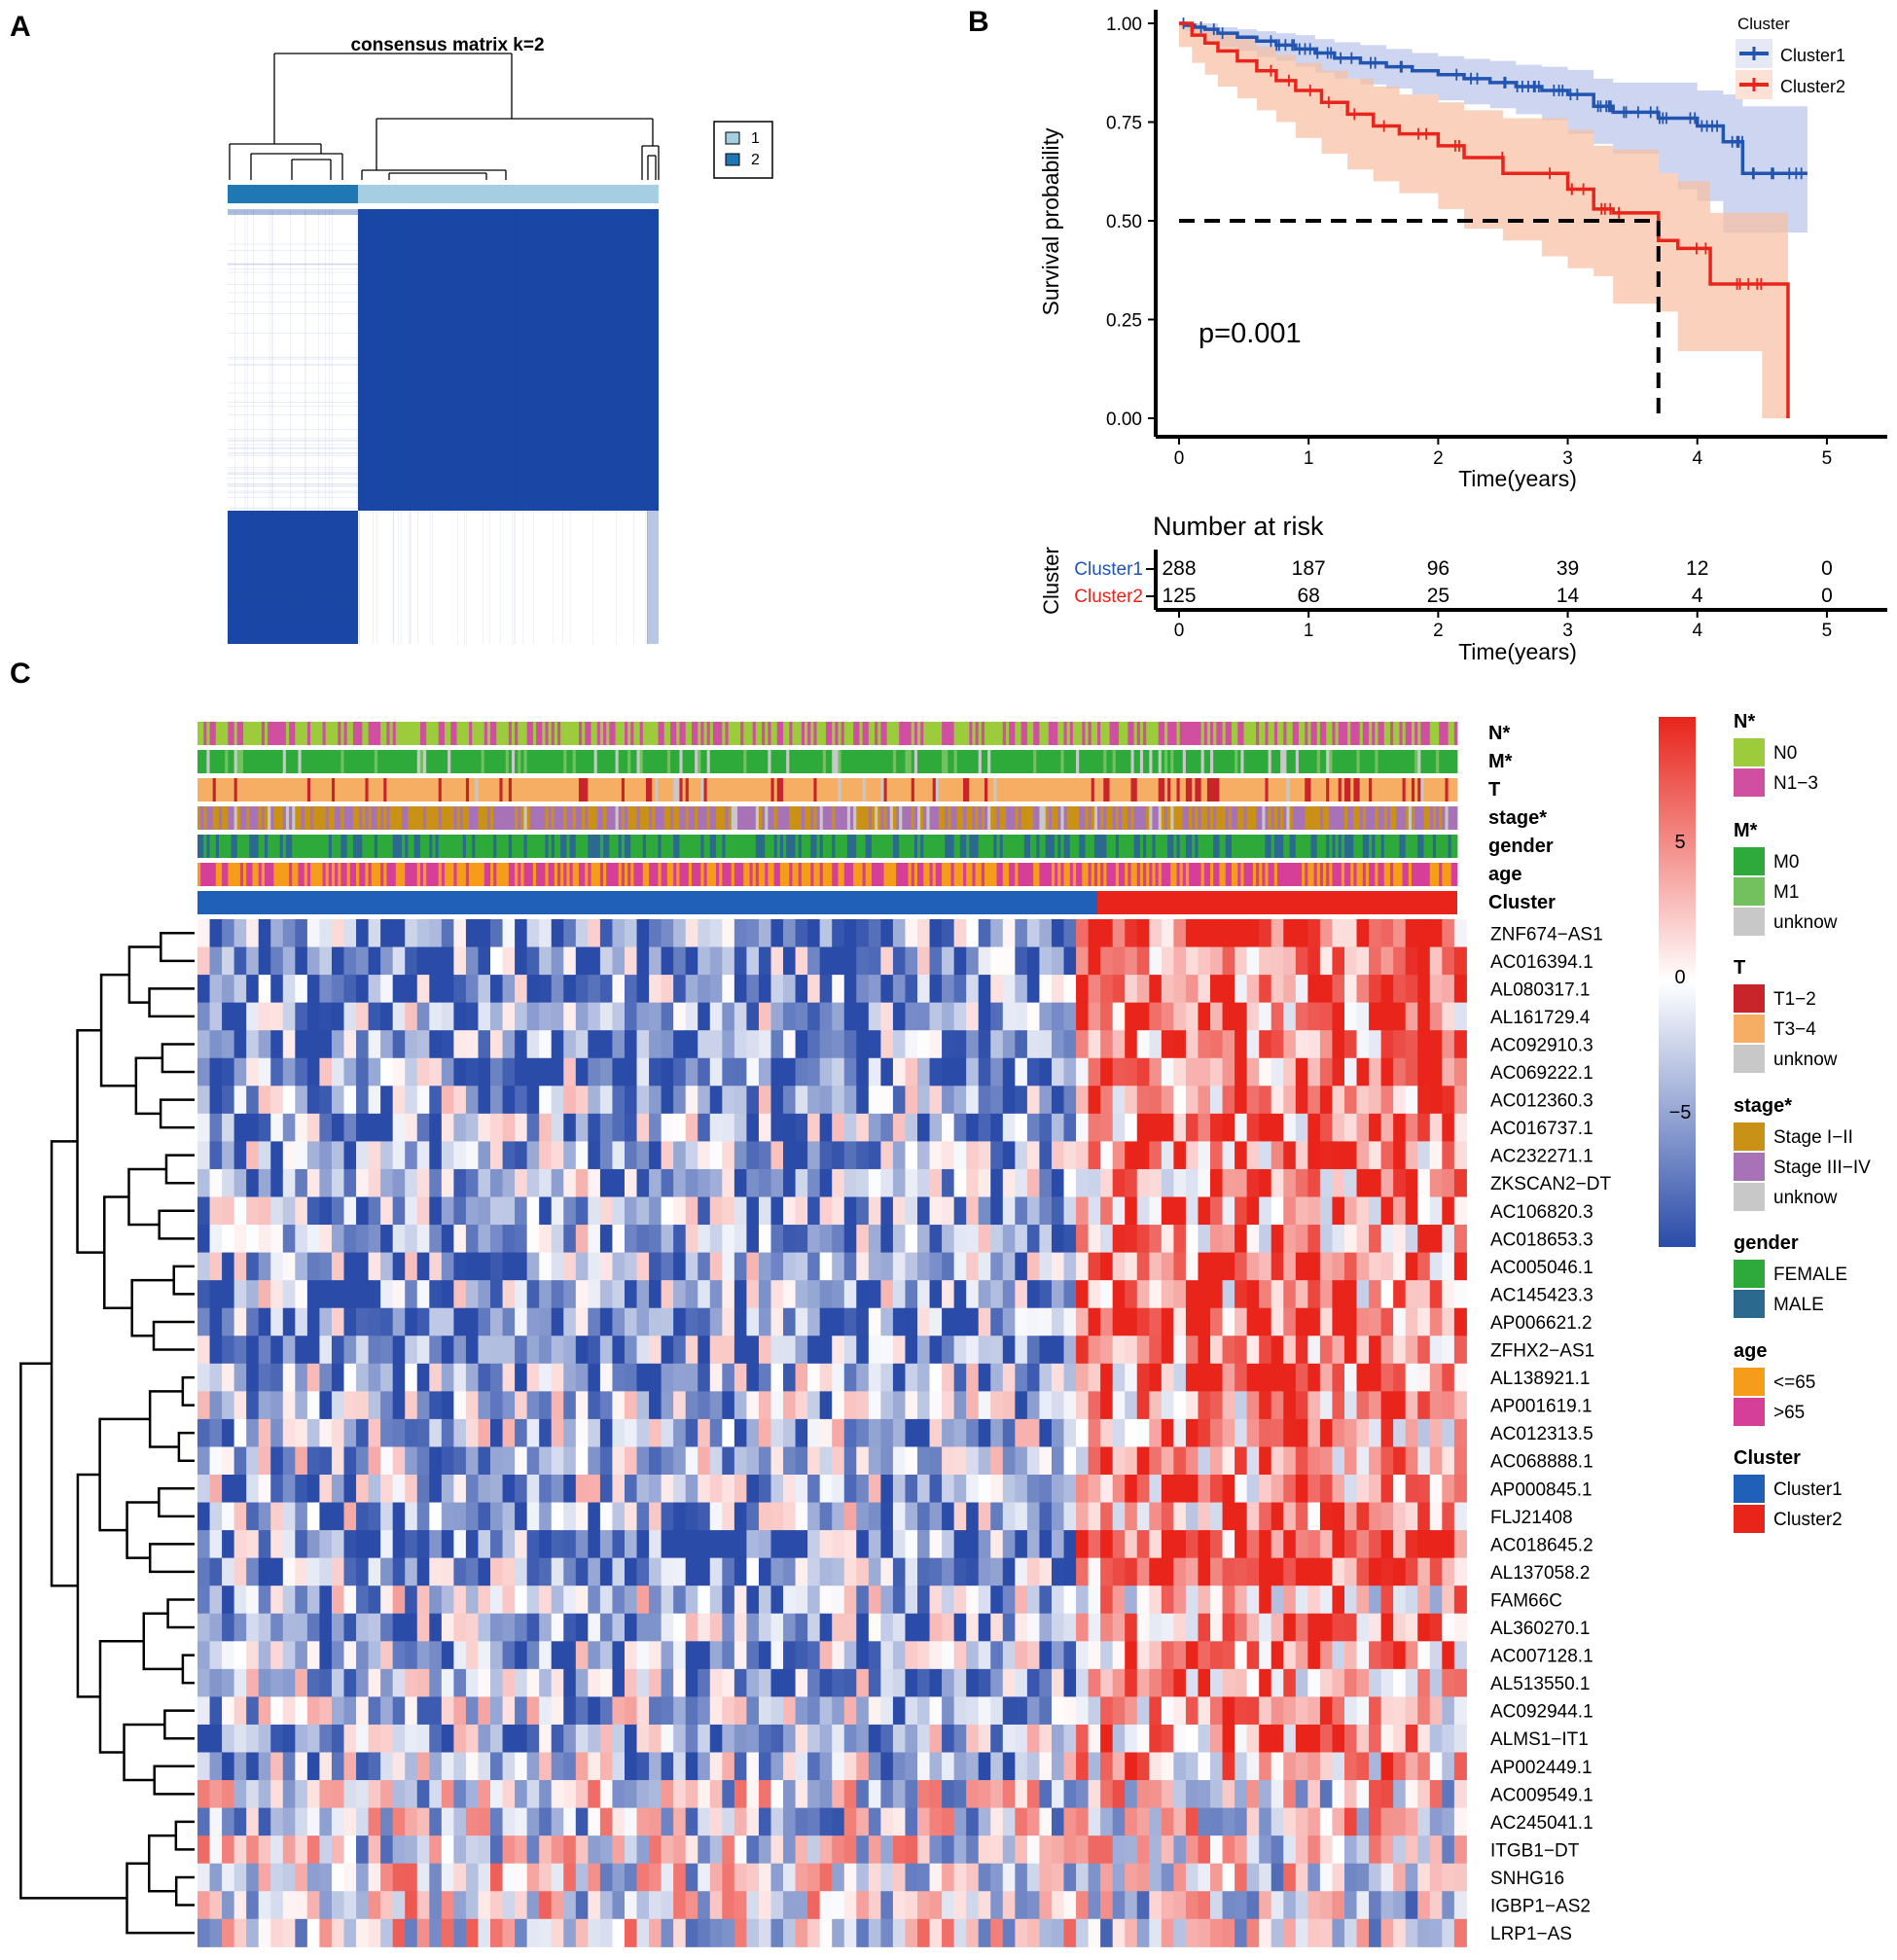  I want to click on x-tick-label: 3, so click(1568, 458).